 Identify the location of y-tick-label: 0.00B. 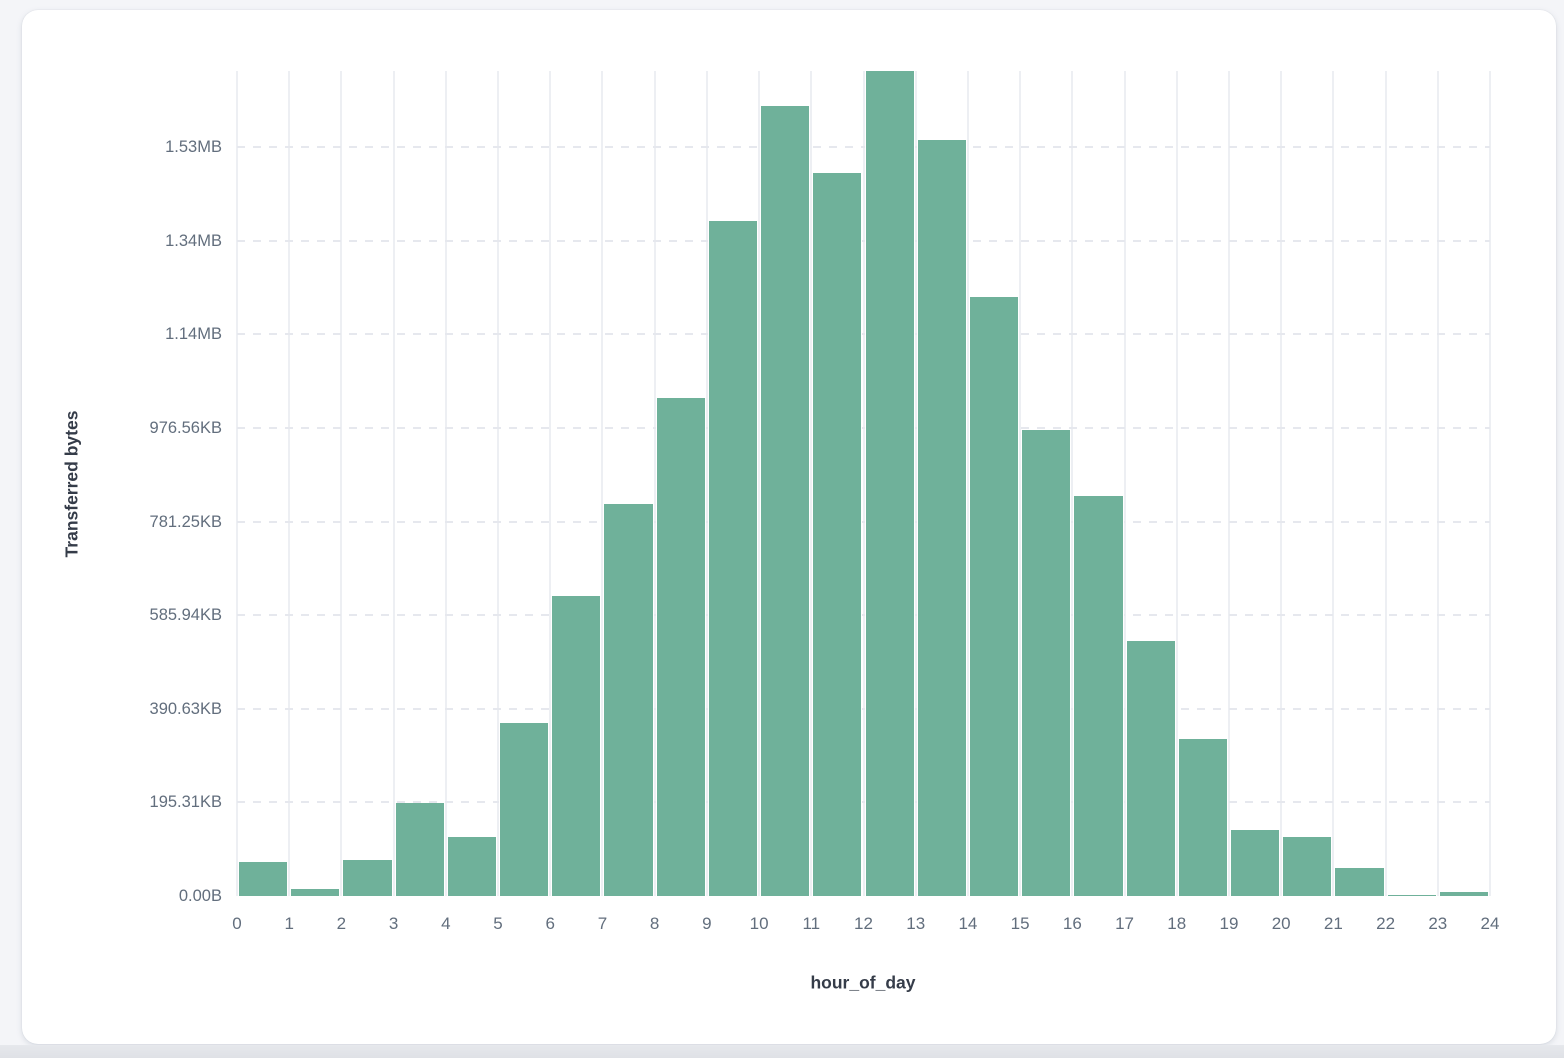
(200, 896).